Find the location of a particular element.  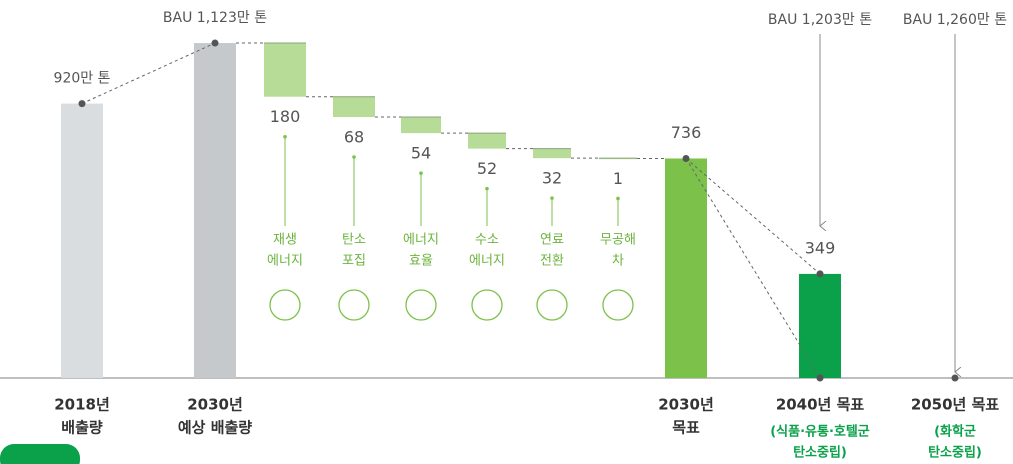

value-label: 32 is located at coordinates (552, 178).